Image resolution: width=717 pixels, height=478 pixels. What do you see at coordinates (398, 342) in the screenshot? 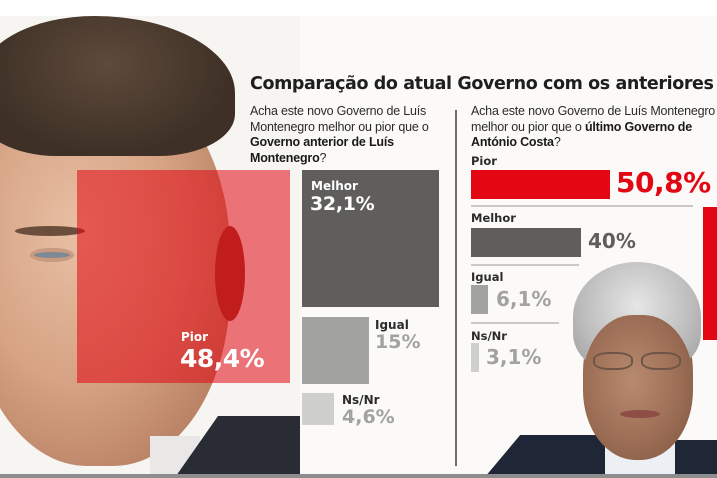
I see `left-value-igual: 15%` at bounding box center [398, 342].